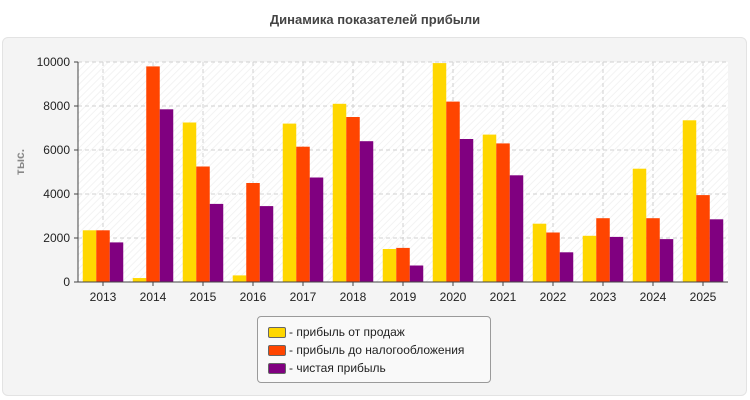  What do you see at coordinates (703, 297) in the screenshot?
I see `x-tick-label: 2025` at bounding box center [703, 297].